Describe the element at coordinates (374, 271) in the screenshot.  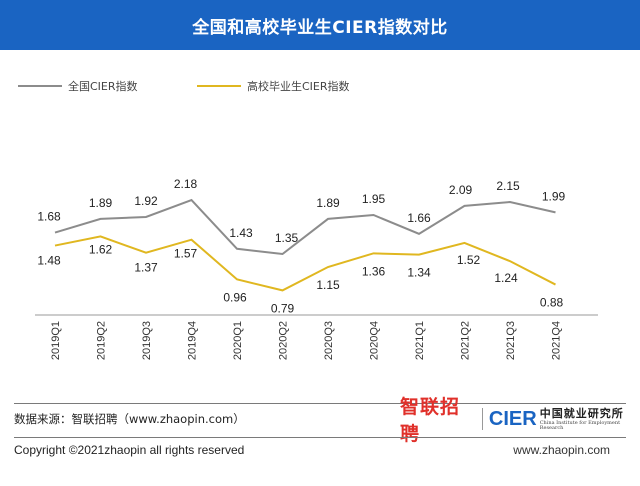
I see `data-label: 1.36` at that location.